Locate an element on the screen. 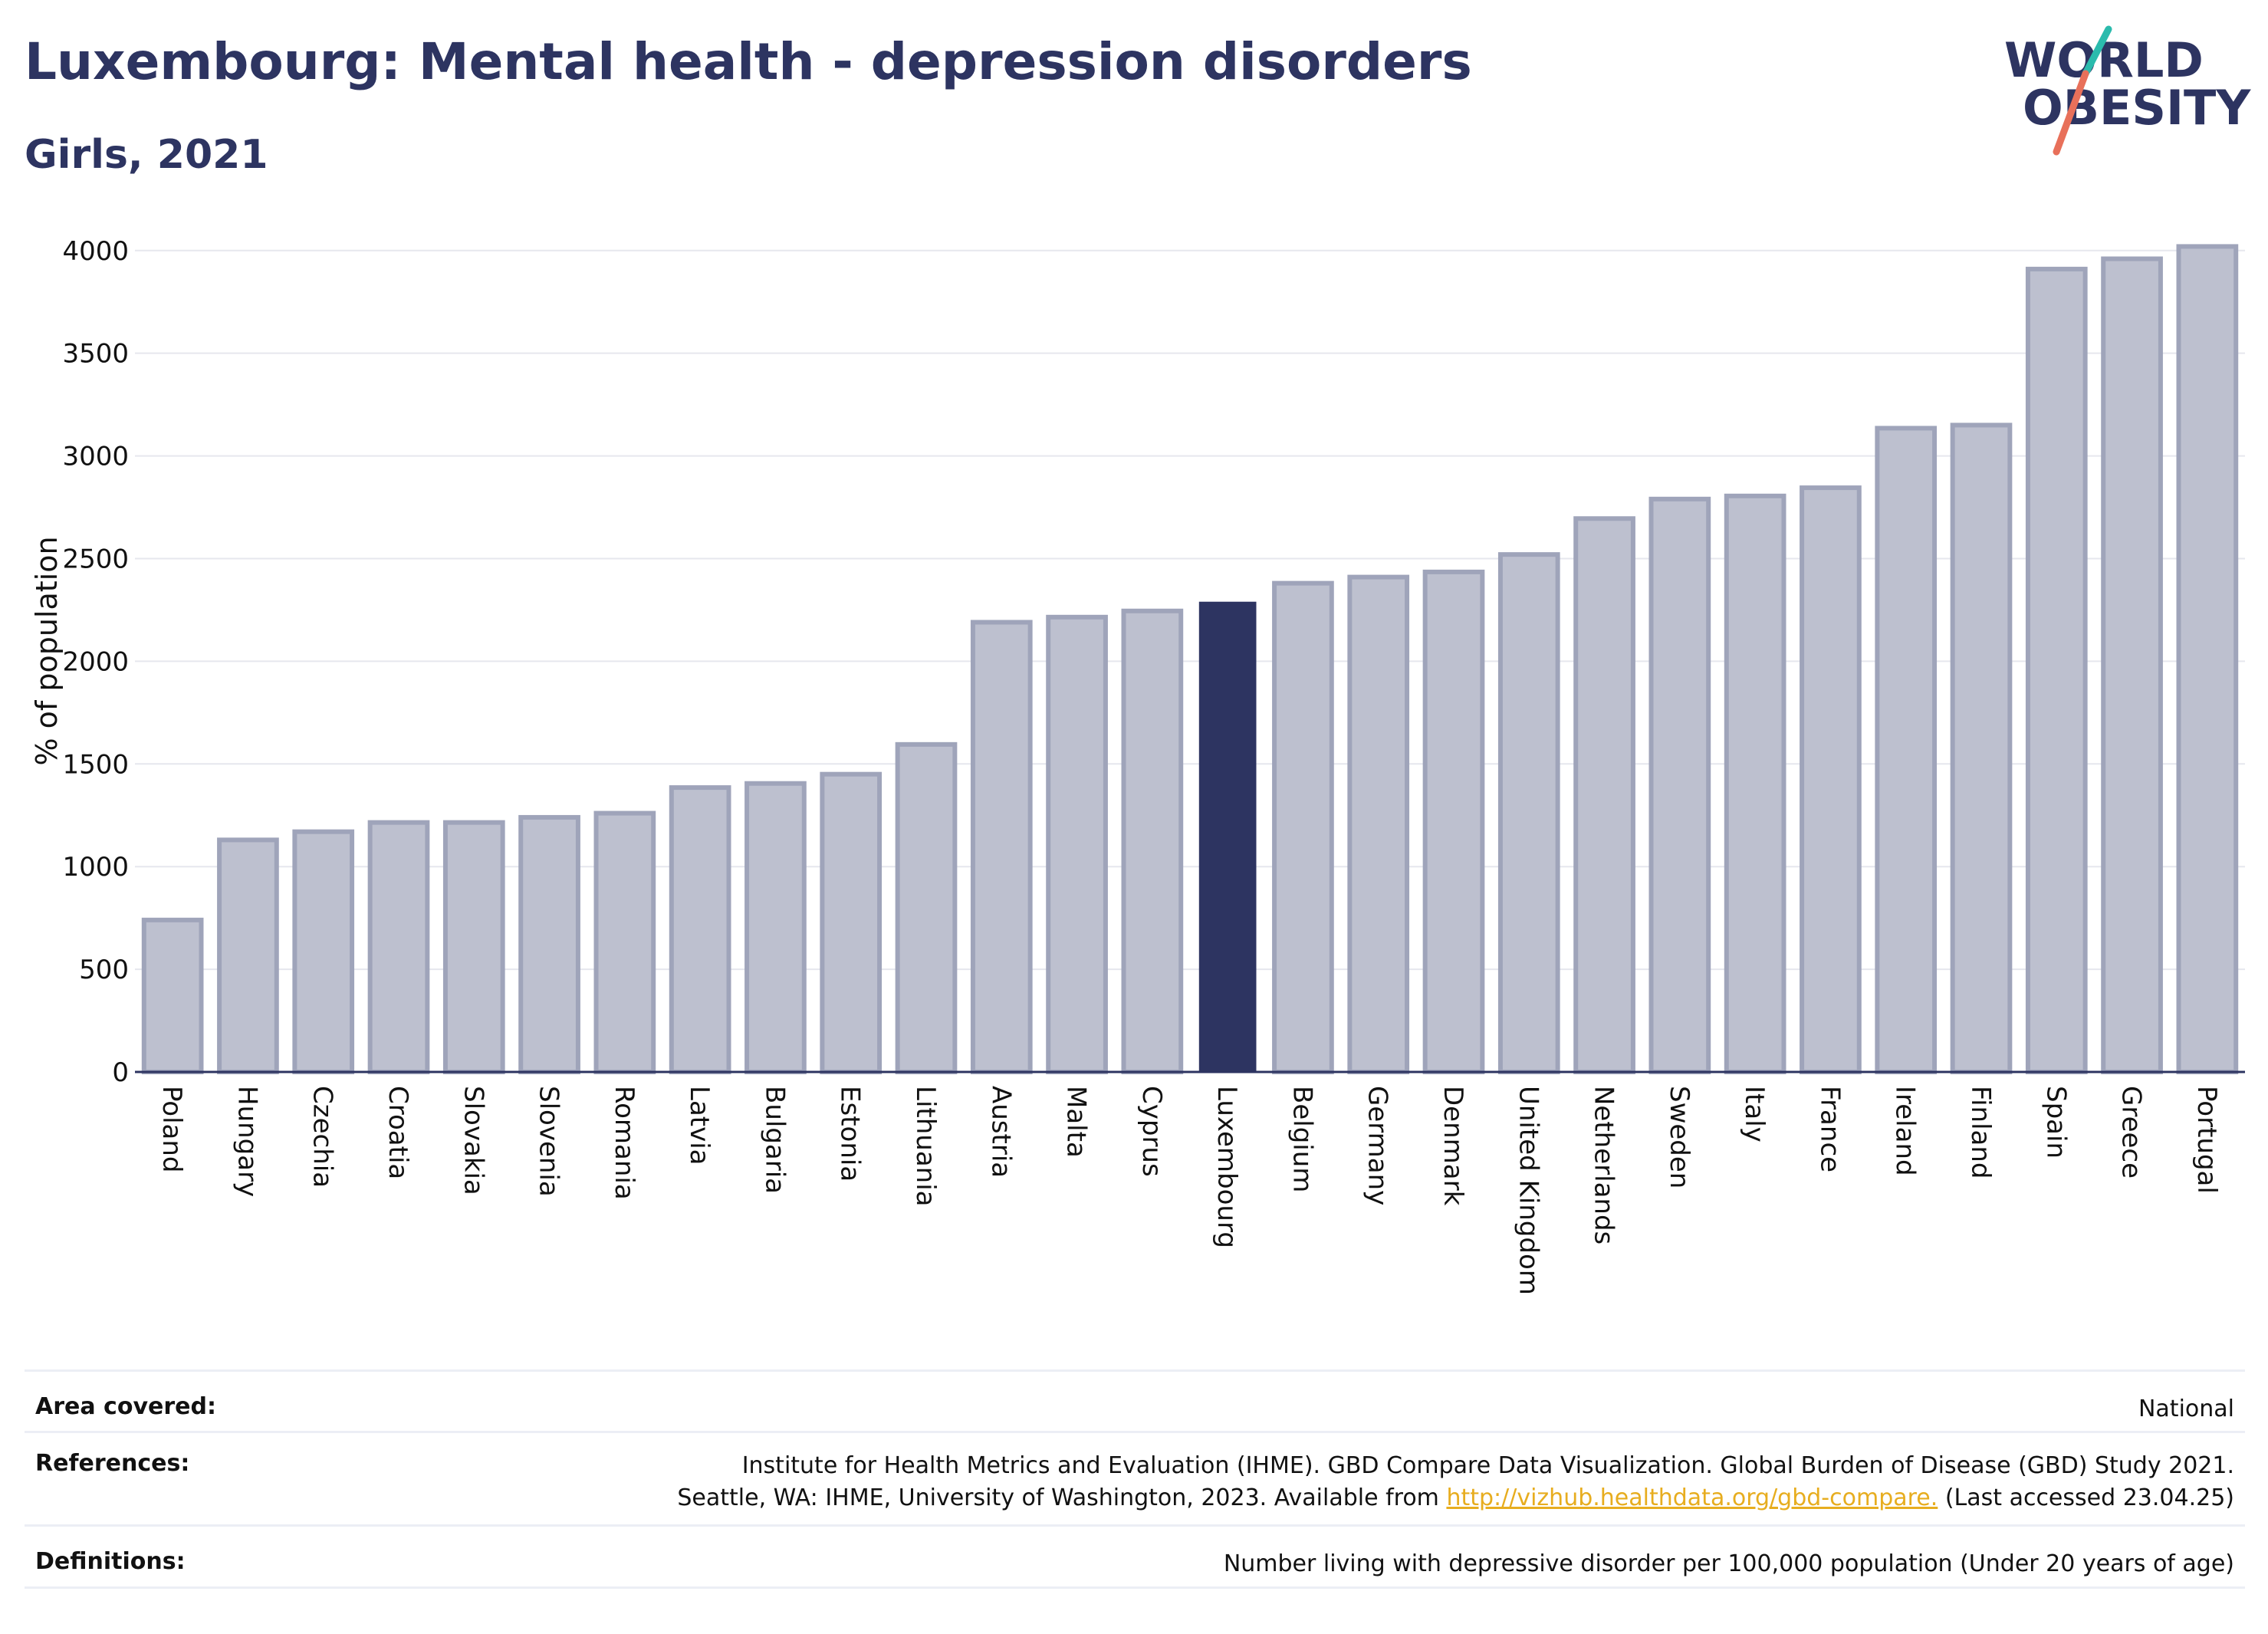 Image resolution: width=2268 pixels, height=1634 pixels. x-tick-label: Sweden is located at coordinates (1679, 1138).